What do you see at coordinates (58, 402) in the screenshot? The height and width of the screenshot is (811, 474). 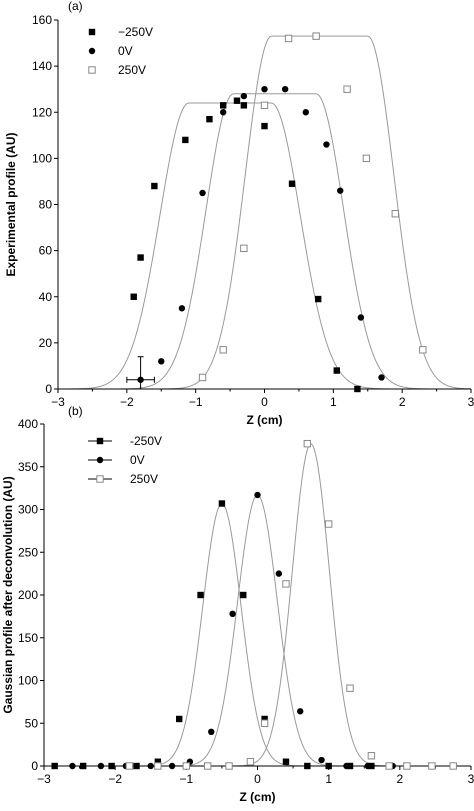 I see `x-tick-label: −3` at bounding box center [58, 402].